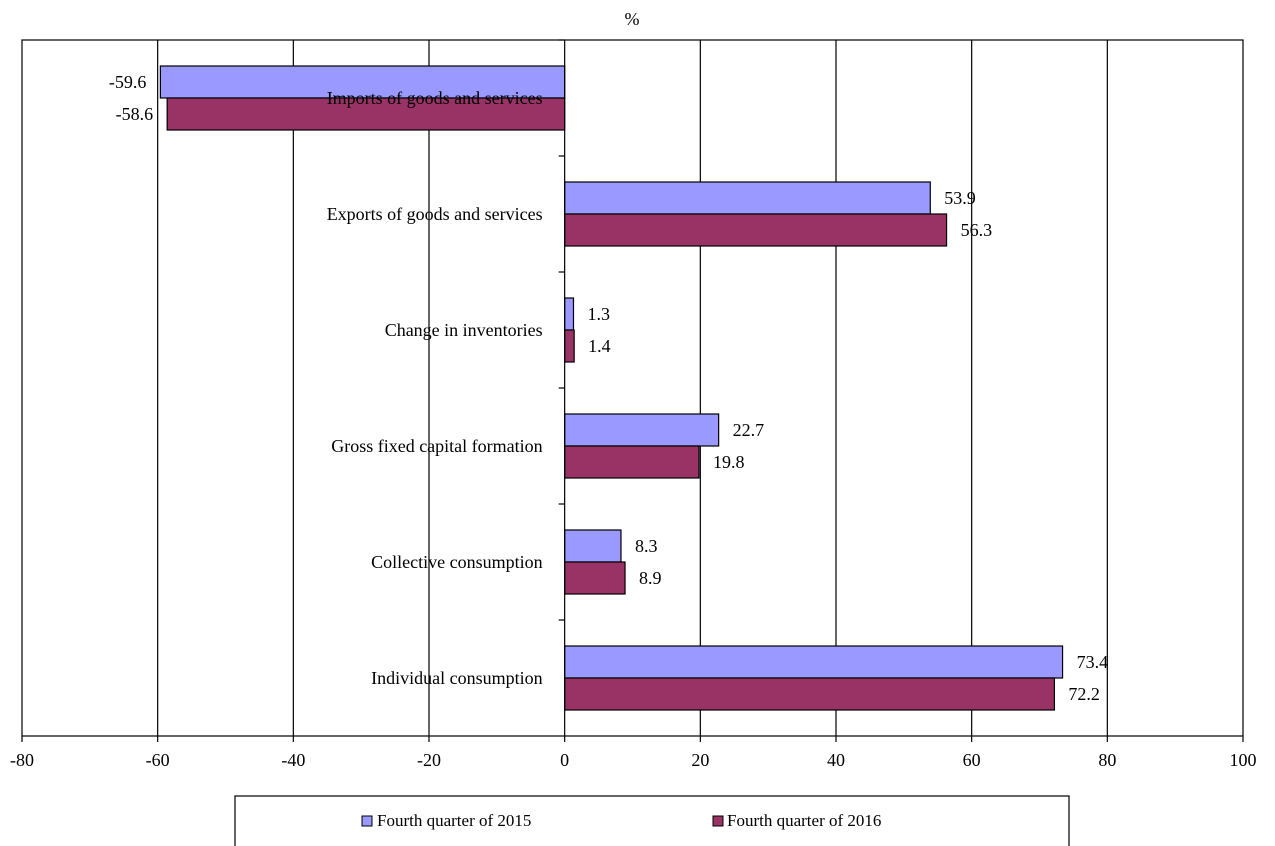 The height and width of the screenshot is (846, 1275). I want to click on x-tick-label: 20, so click(700, 760).